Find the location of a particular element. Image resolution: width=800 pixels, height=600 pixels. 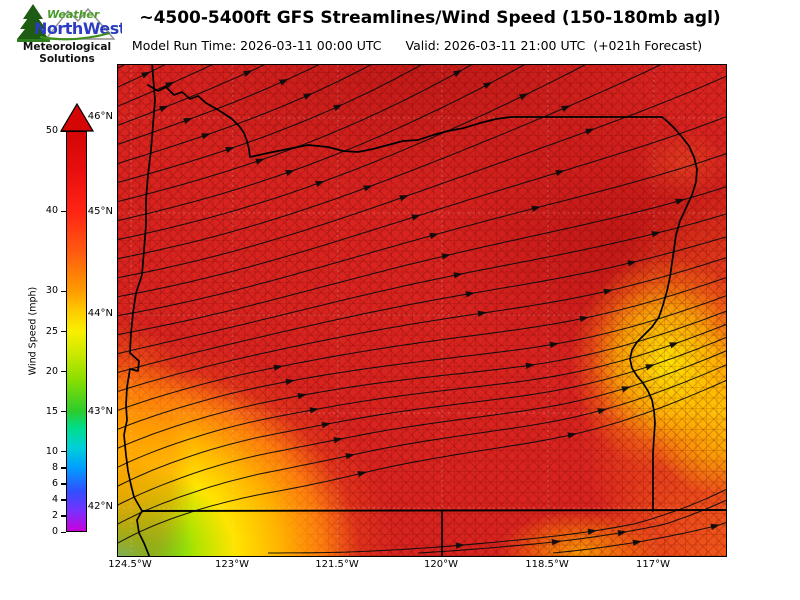

model-run-time: Model Run Time: 2026-03-11 00:00 UTC is located at coordinates (256, 45).